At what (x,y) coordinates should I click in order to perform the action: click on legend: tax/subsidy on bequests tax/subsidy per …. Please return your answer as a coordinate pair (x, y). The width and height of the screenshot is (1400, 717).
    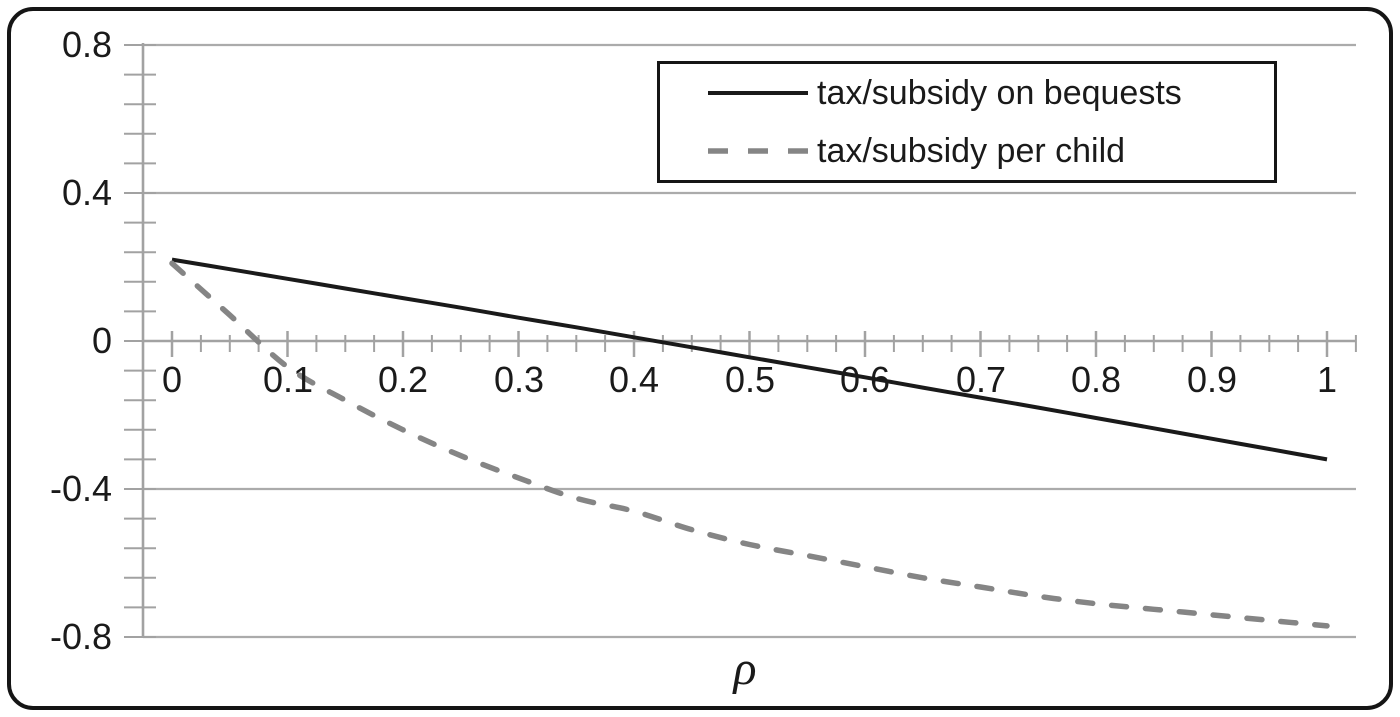
    Looking at the image, I should click on (967, 122).